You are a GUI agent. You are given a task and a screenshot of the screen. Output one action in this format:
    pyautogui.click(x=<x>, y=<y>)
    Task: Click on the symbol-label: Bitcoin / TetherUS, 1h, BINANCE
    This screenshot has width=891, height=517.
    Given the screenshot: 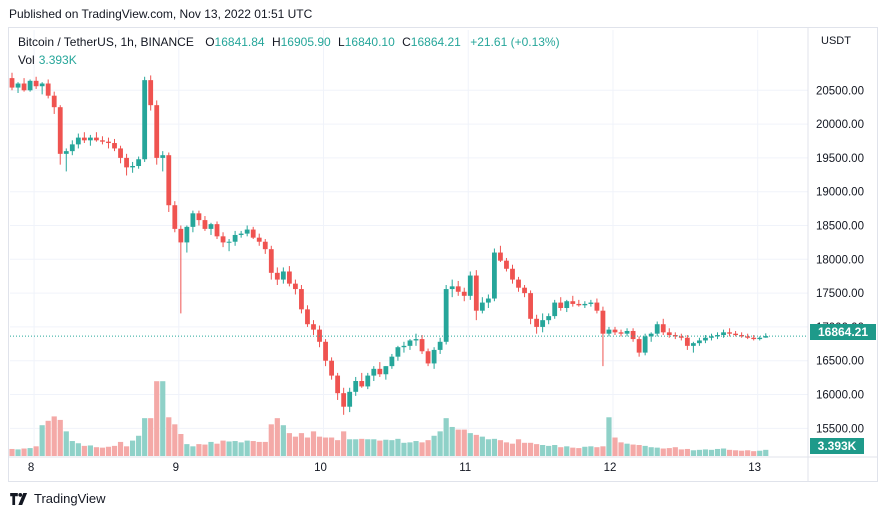 What is the action you would take?
    pyautogui.click(x=106, y=42)
    